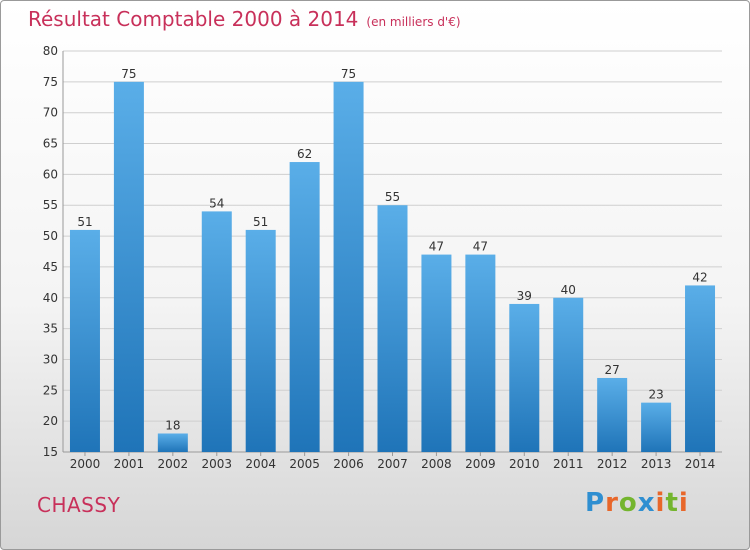  Describe the element at coordinates (524, 464) in the screenshot. I see `x-tick-label-2010: 2010` at that location.